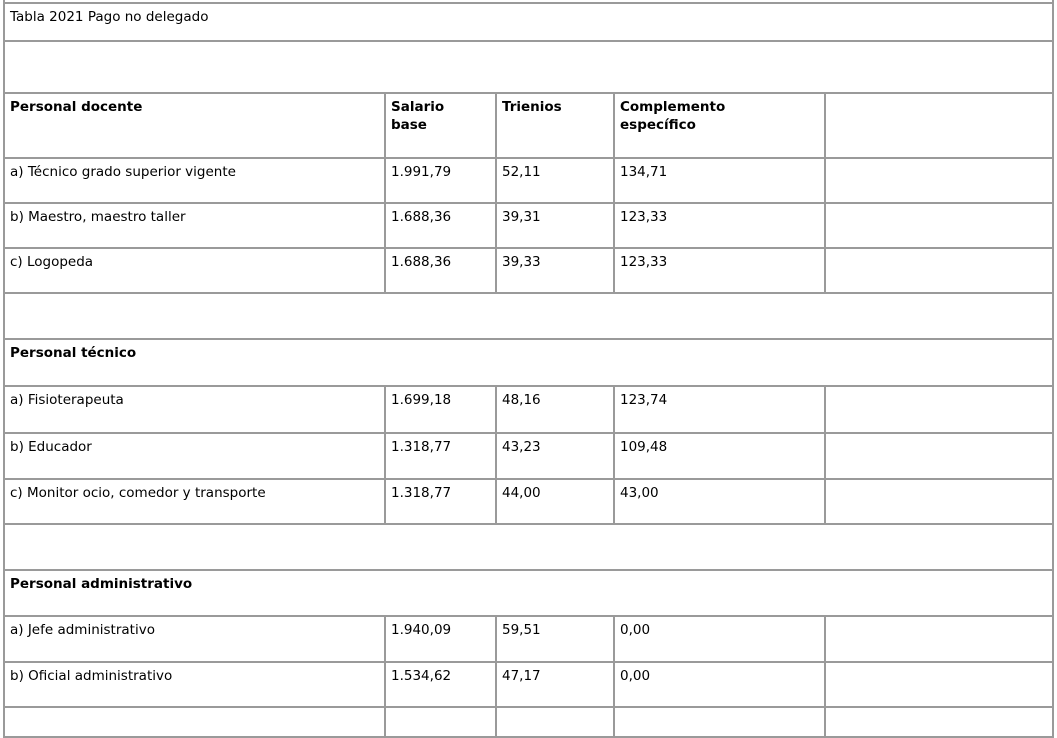  Describe the element at coordinates (555, 125) in the screenshot. I see `column-header-trienios: Trienios` at that location.